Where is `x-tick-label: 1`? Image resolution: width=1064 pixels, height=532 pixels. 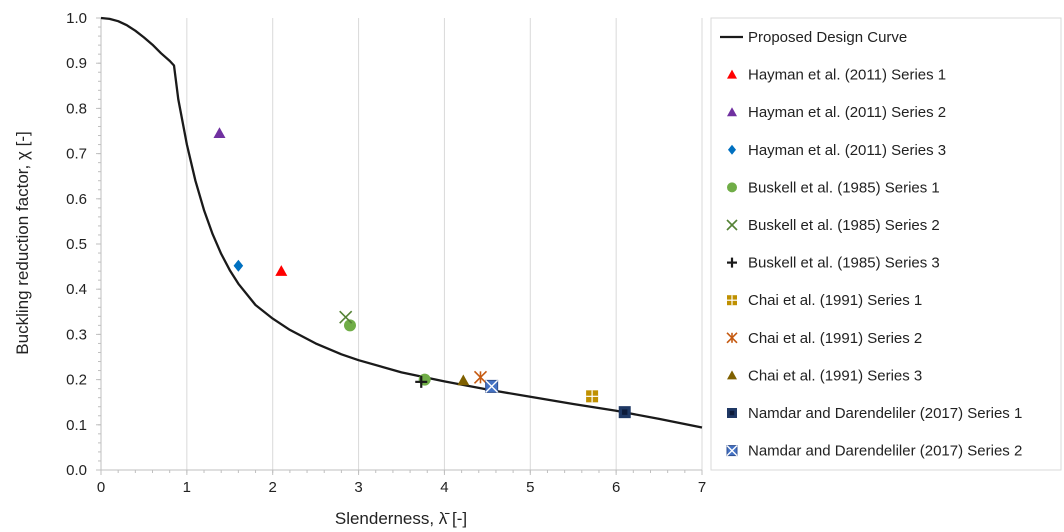
x-tick-label: 1 is located at coordinates (187, 487).